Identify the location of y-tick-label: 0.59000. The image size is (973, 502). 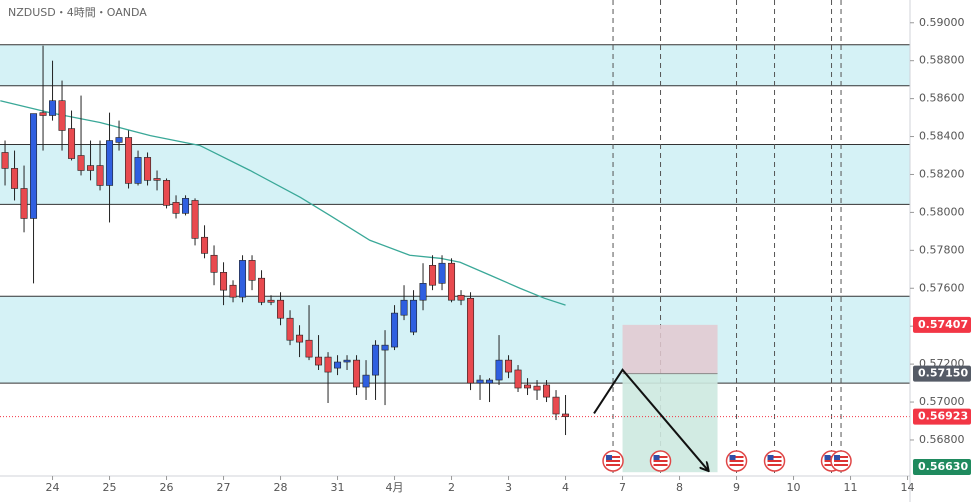
(942, 22).